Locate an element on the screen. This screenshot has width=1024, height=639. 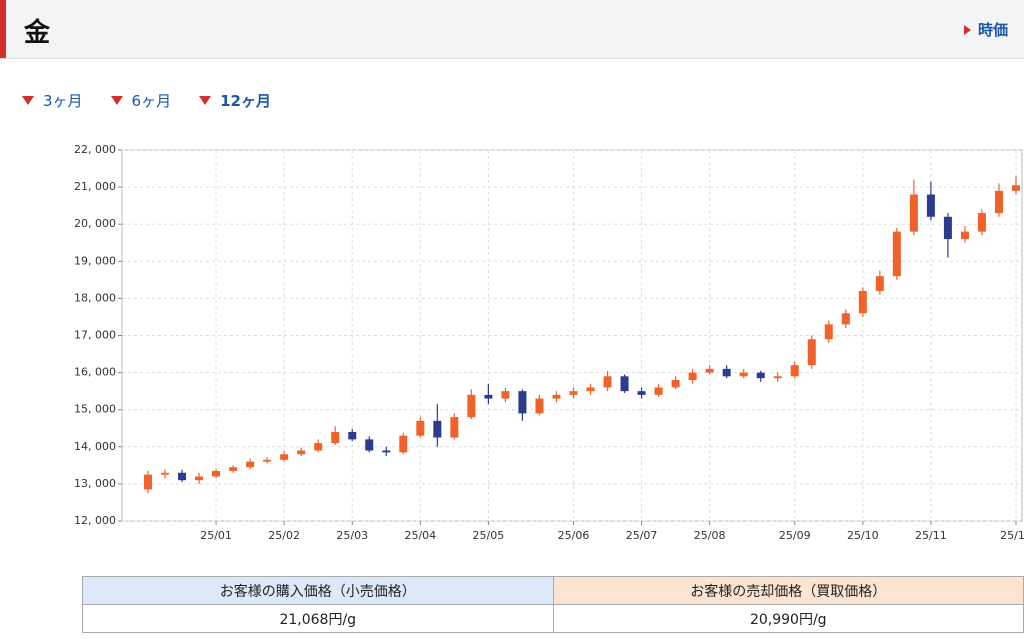
y-tick-label: 17, 000 is located at coordinates (95, 335).